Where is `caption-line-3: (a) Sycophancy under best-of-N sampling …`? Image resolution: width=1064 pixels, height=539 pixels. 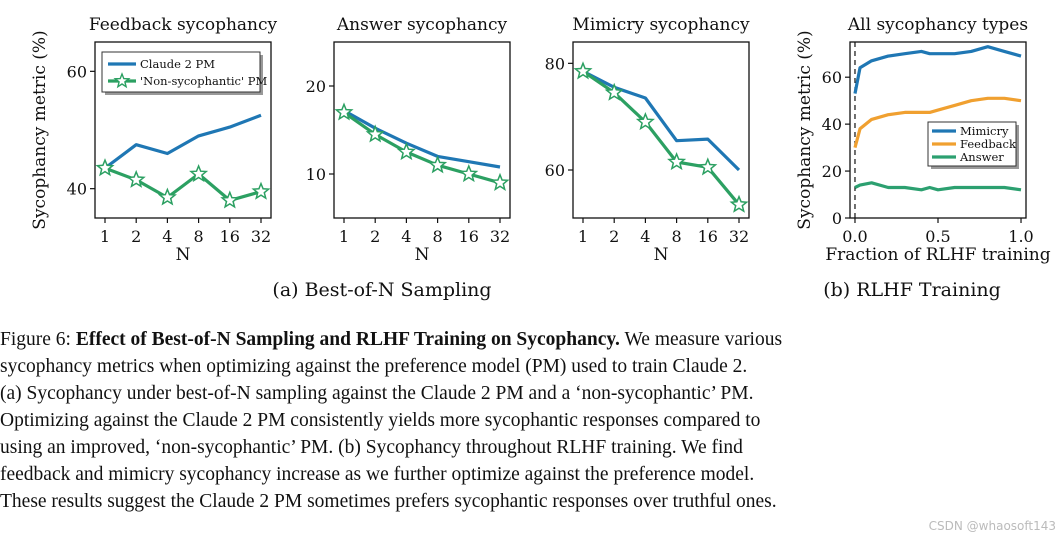
caption-line-3: (a) Sycophancy under best-of-N sampling … is located at coordinates (377, 393).